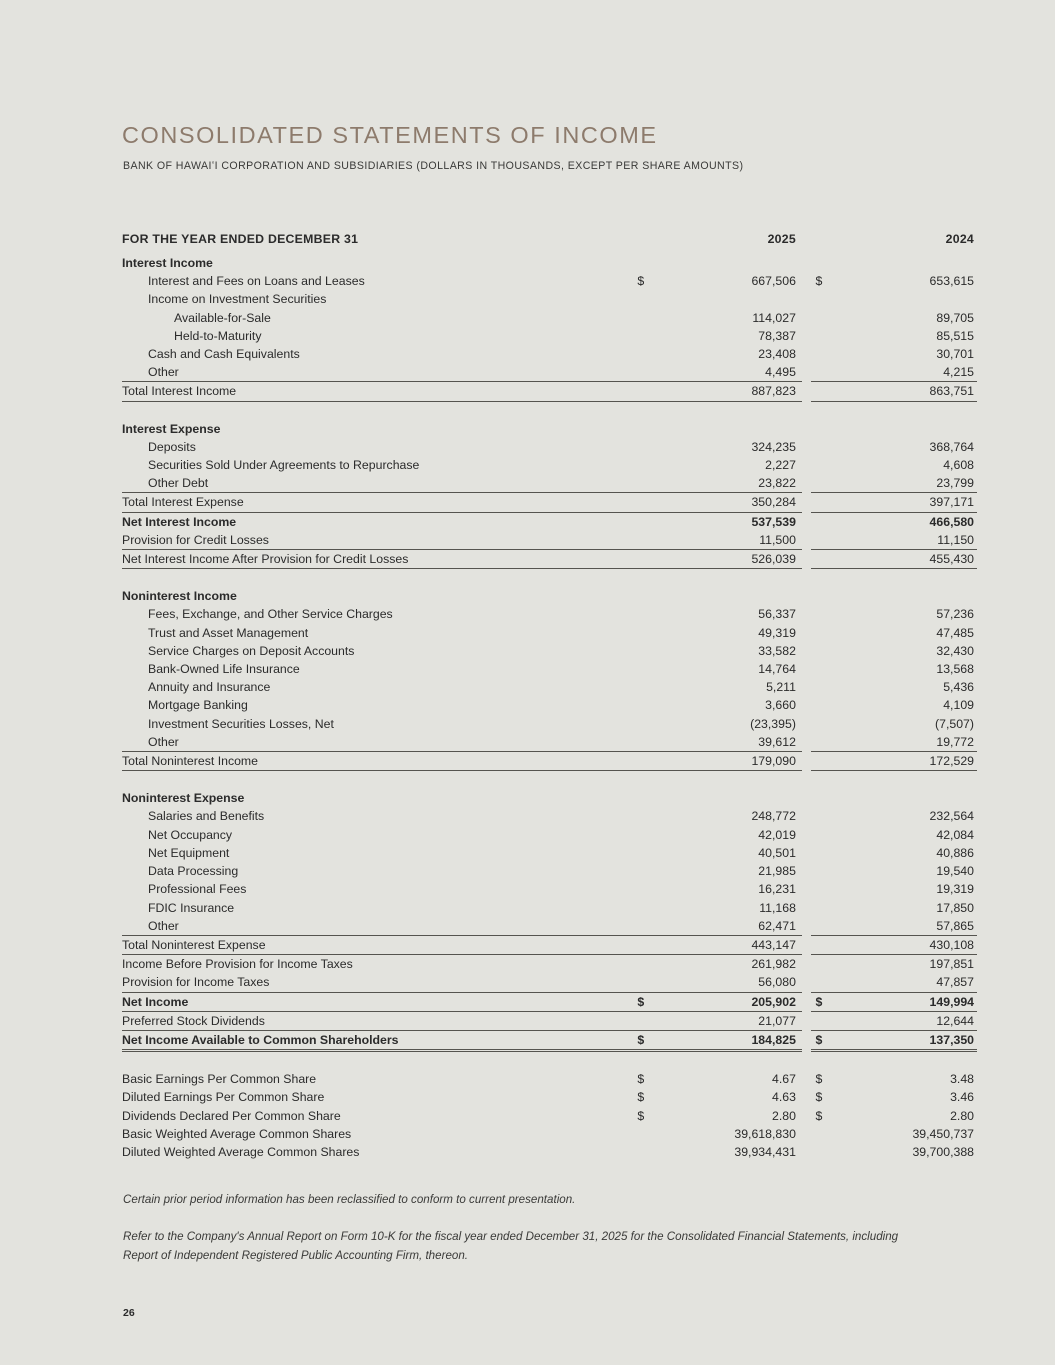 This screenshot has width=1055, height=1365. What do you see at coordinates (549, 889) in the screenshot?
I see `table-row: Professional Fees 16,231 19,319` at bounding box center [549, 889].